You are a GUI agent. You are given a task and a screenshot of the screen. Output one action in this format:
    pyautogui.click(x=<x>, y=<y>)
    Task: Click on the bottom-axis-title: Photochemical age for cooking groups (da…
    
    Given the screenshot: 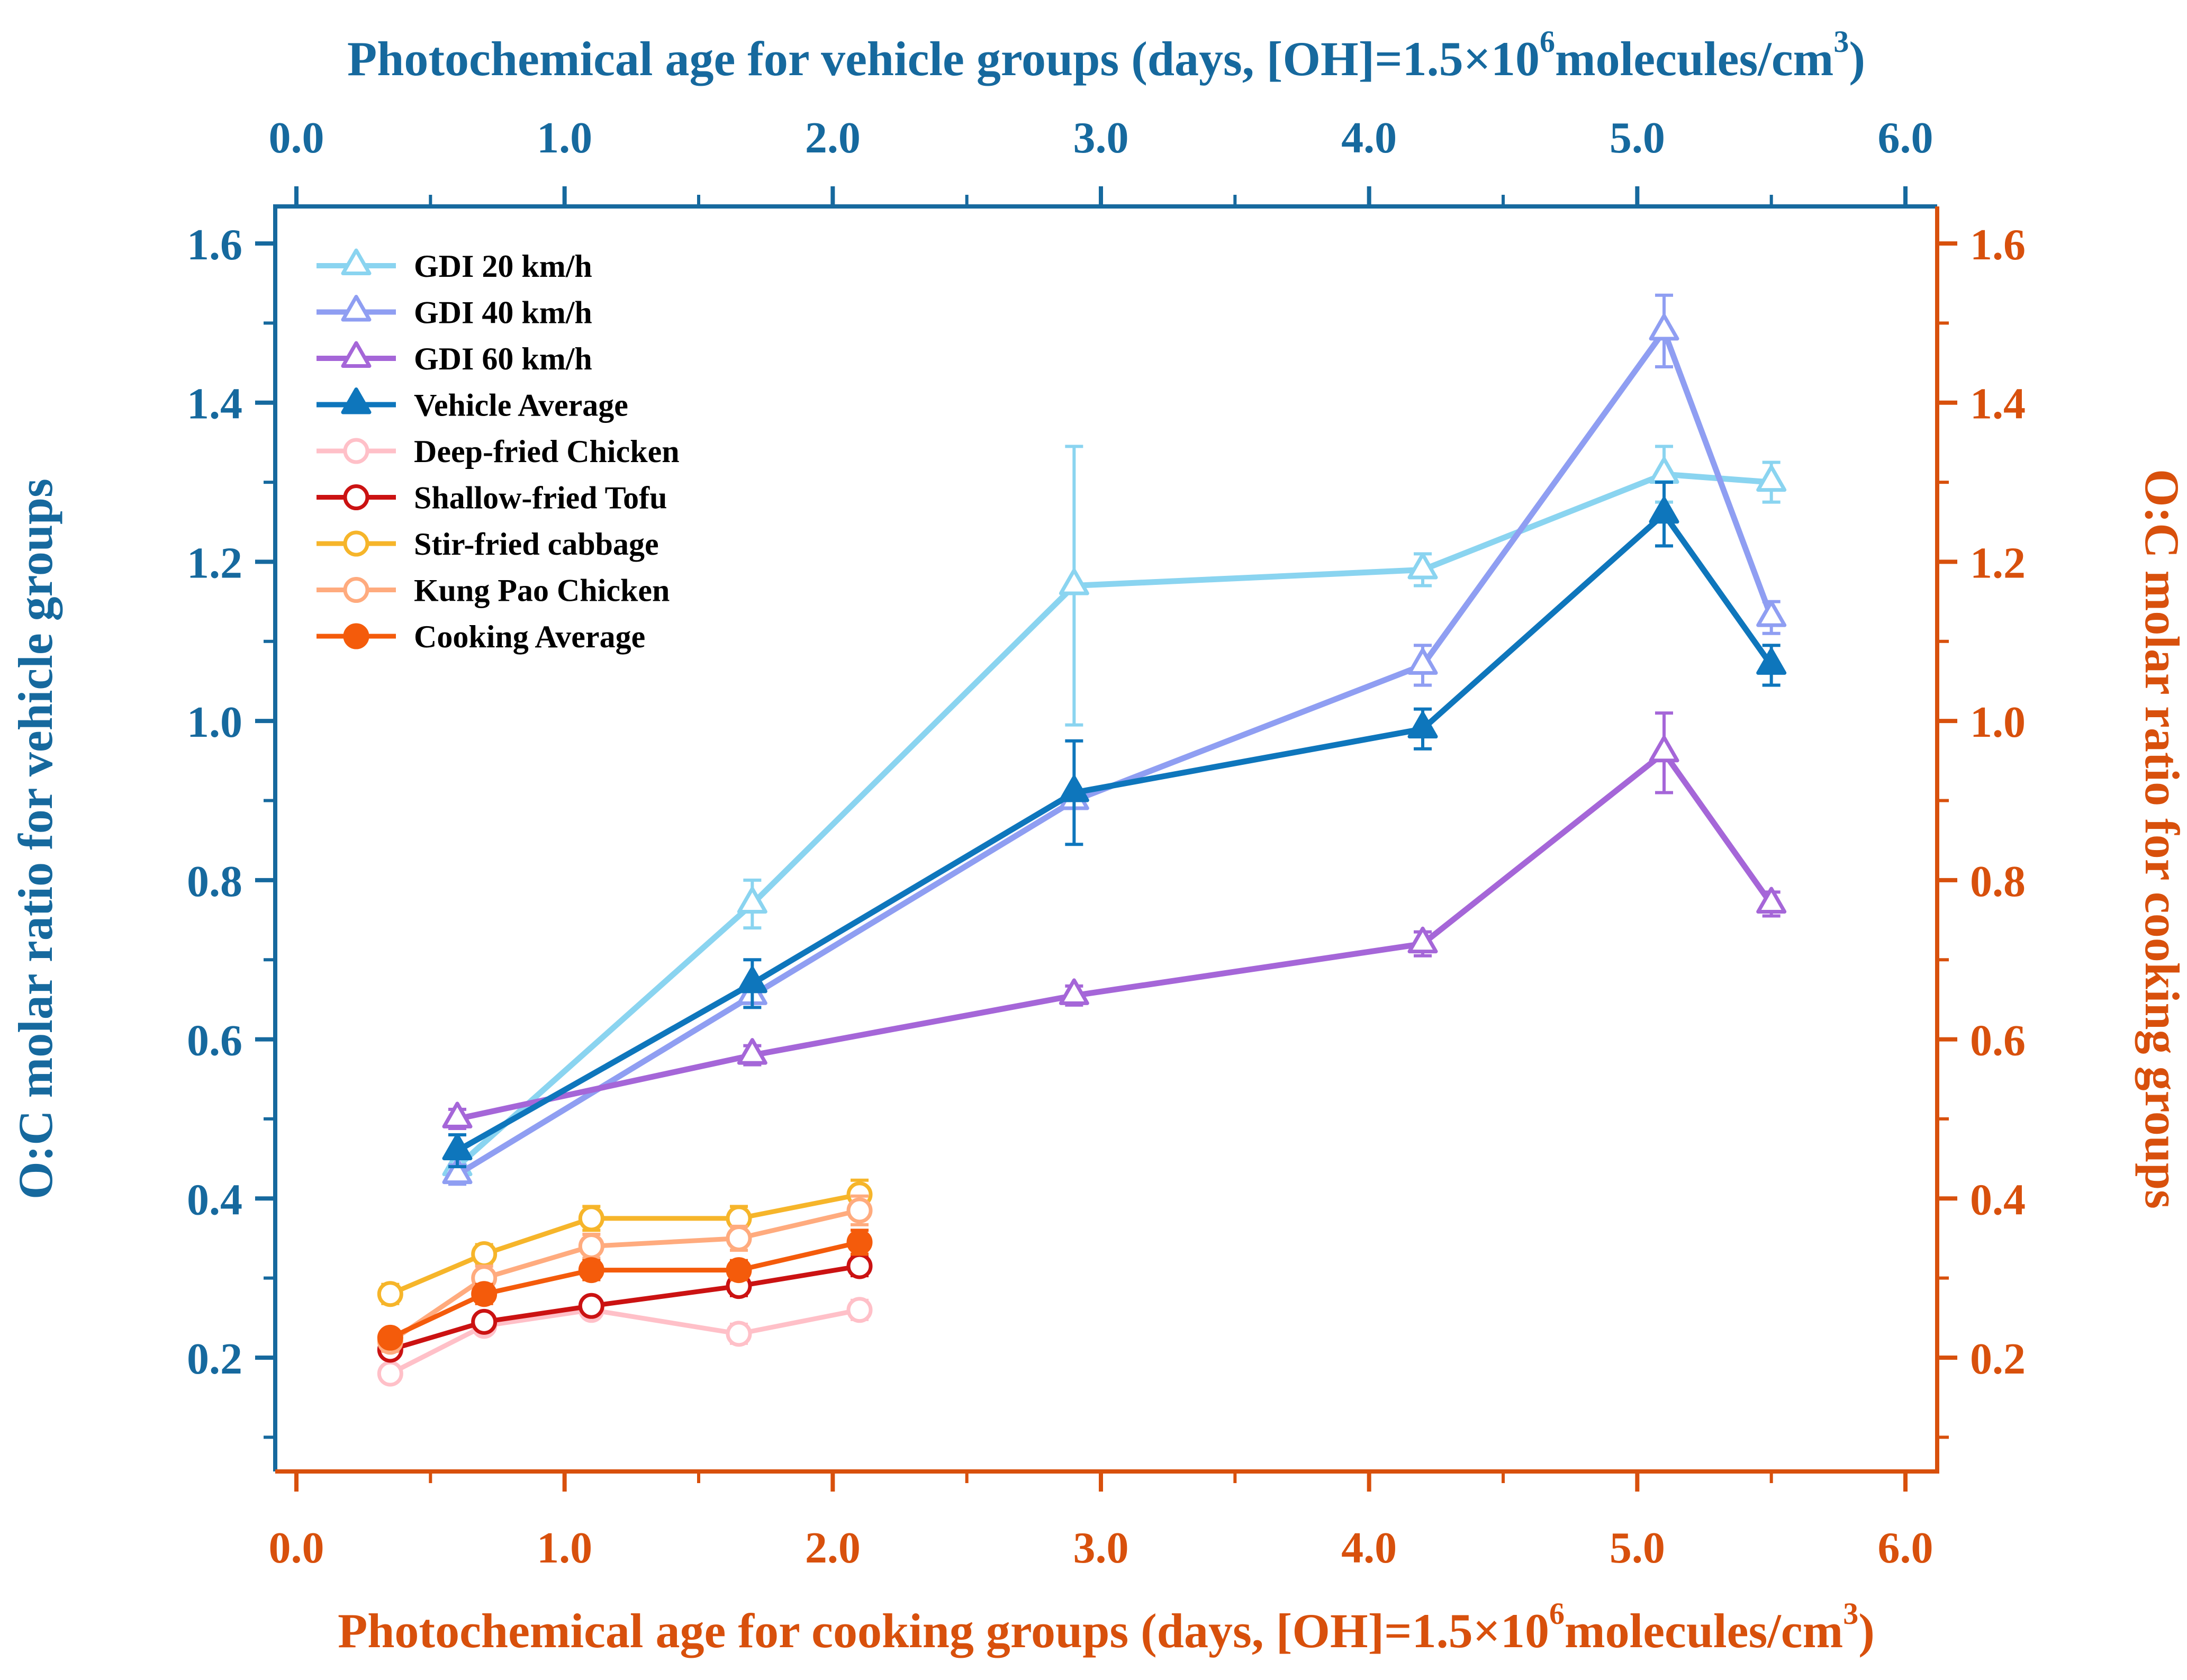 What is the action you would take?
    pyautogui.click(x=1107, y=1627)
    